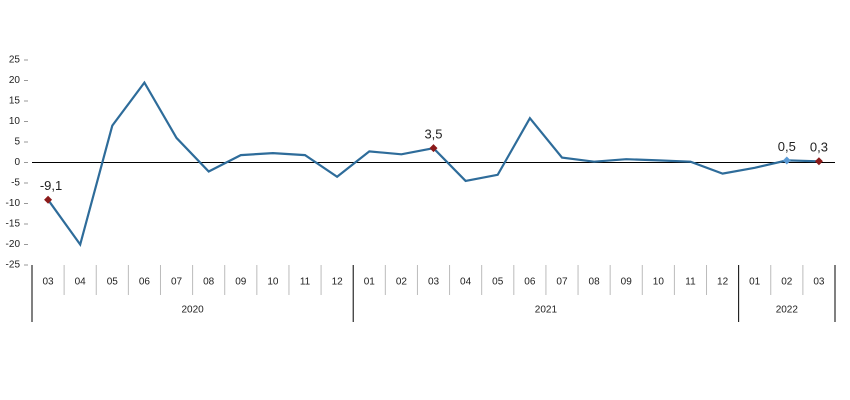  Describe the element at coordinates (787, 146) in the screenshot. I see `value-label: 0,5` at that location.